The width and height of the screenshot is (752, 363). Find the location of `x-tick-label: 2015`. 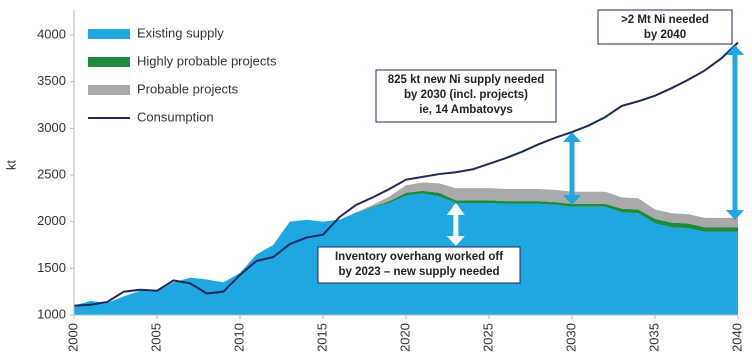

x-tick-label: 2015 is located at coordinates (321, 337).